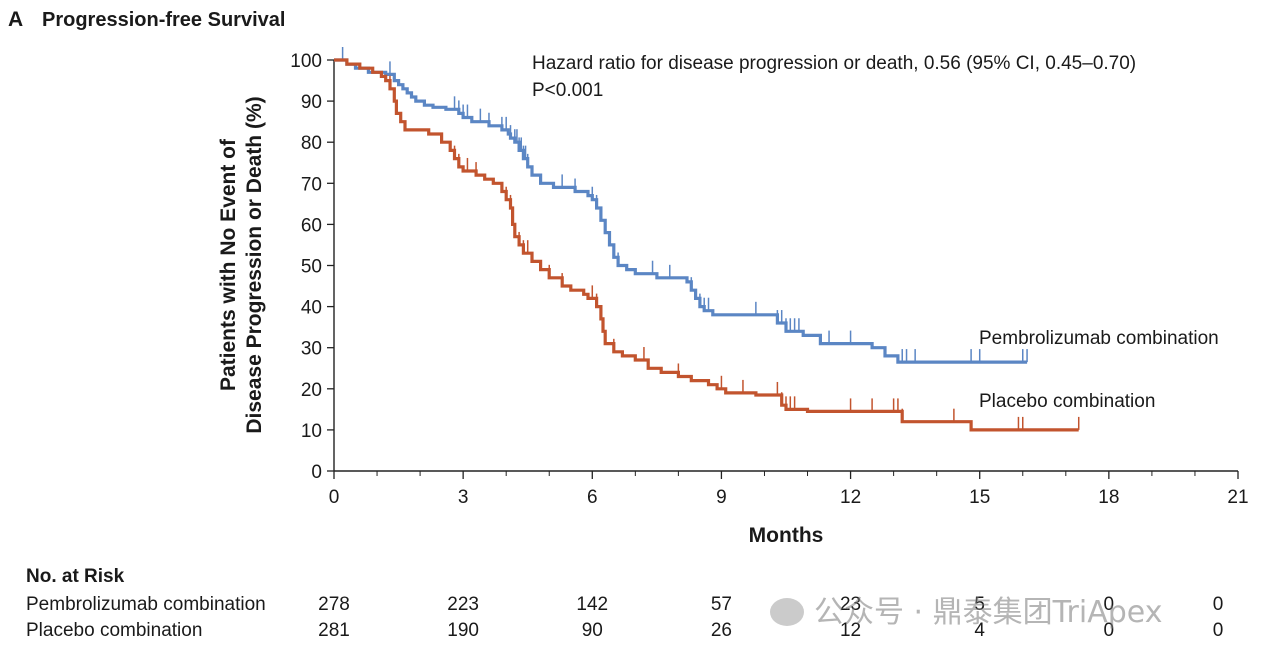 The width and height of the screenshot is (1280, 658). I want to click on y-tick-label: 50, so click(311, 267).